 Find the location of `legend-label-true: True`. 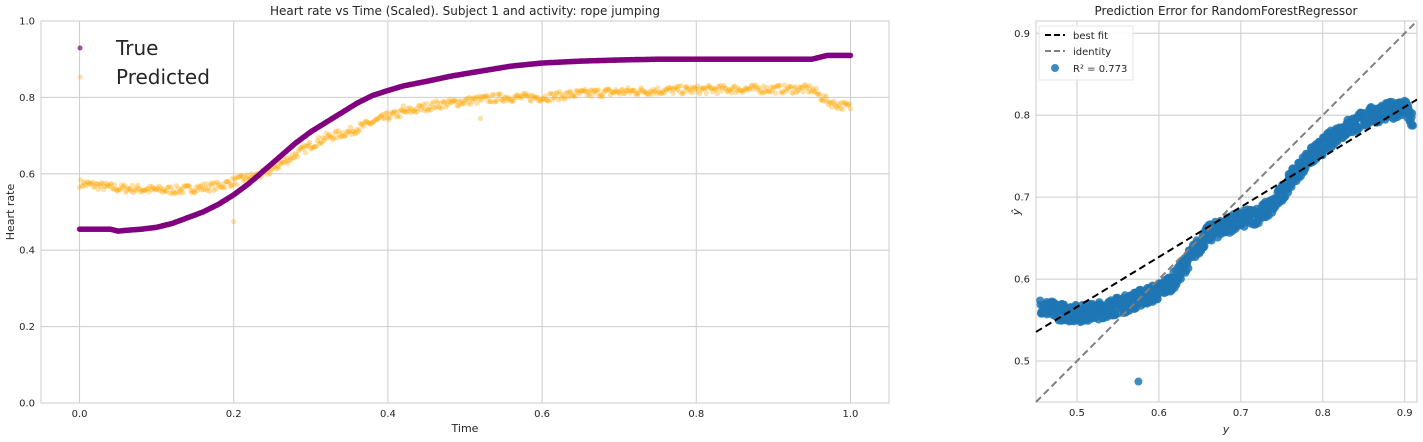

legend-label-true: True is located at coordinates (136, 48).